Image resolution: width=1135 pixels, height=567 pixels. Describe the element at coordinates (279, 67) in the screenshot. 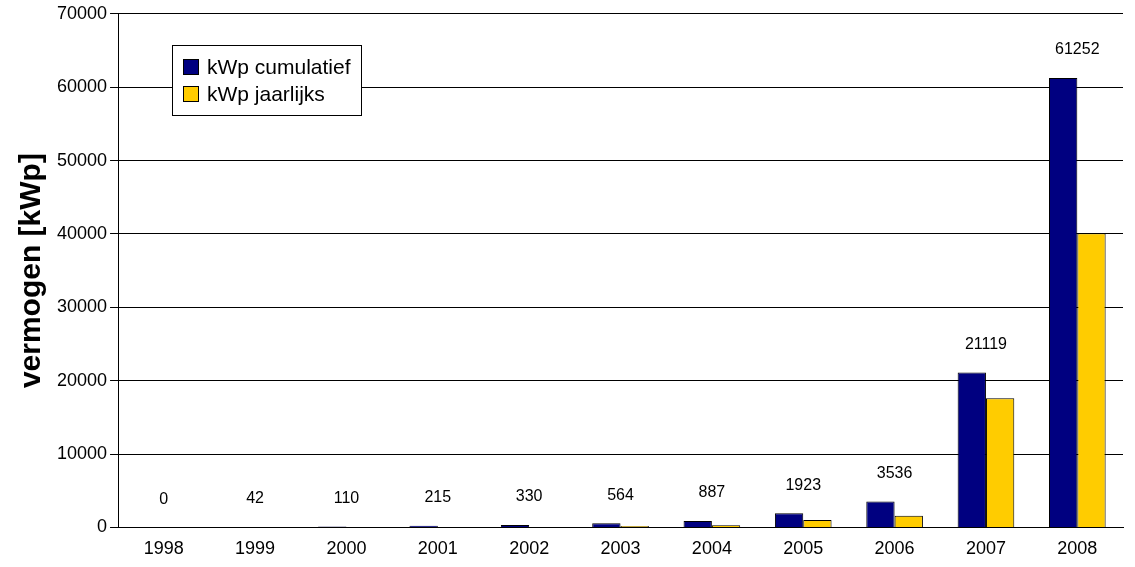

I see `legend-label: kWp cumulatief` at that location.